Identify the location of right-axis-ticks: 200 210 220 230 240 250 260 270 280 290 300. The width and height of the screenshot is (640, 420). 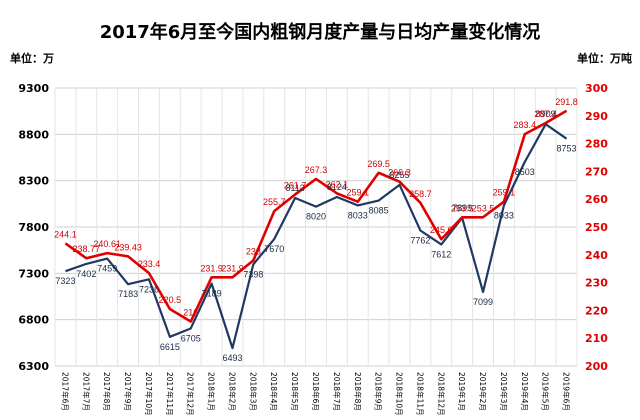
(596, 227).